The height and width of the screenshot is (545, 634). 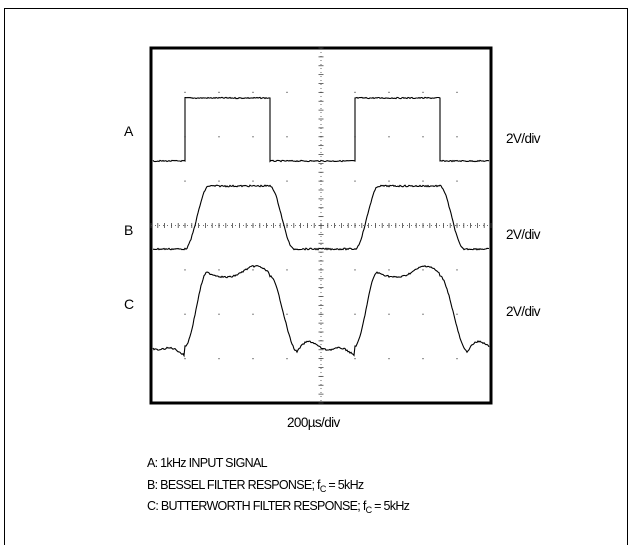 I want to click on trace-a, so click(x=321, y=129).